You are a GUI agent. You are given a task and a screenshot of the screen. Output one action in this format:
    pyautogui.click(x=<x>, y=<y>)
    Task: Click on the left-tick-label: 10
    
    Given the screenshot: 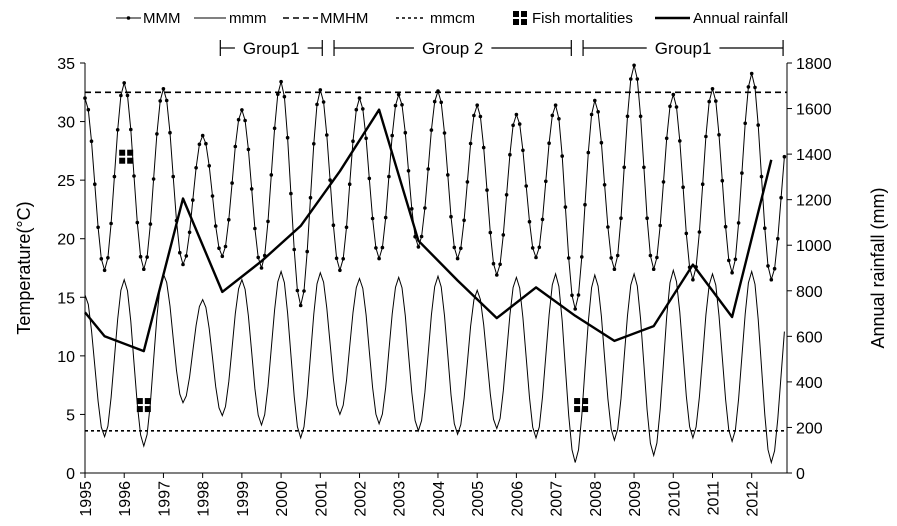 What is the action you would take?
    pyautogui.click(x=66, y=357)
    